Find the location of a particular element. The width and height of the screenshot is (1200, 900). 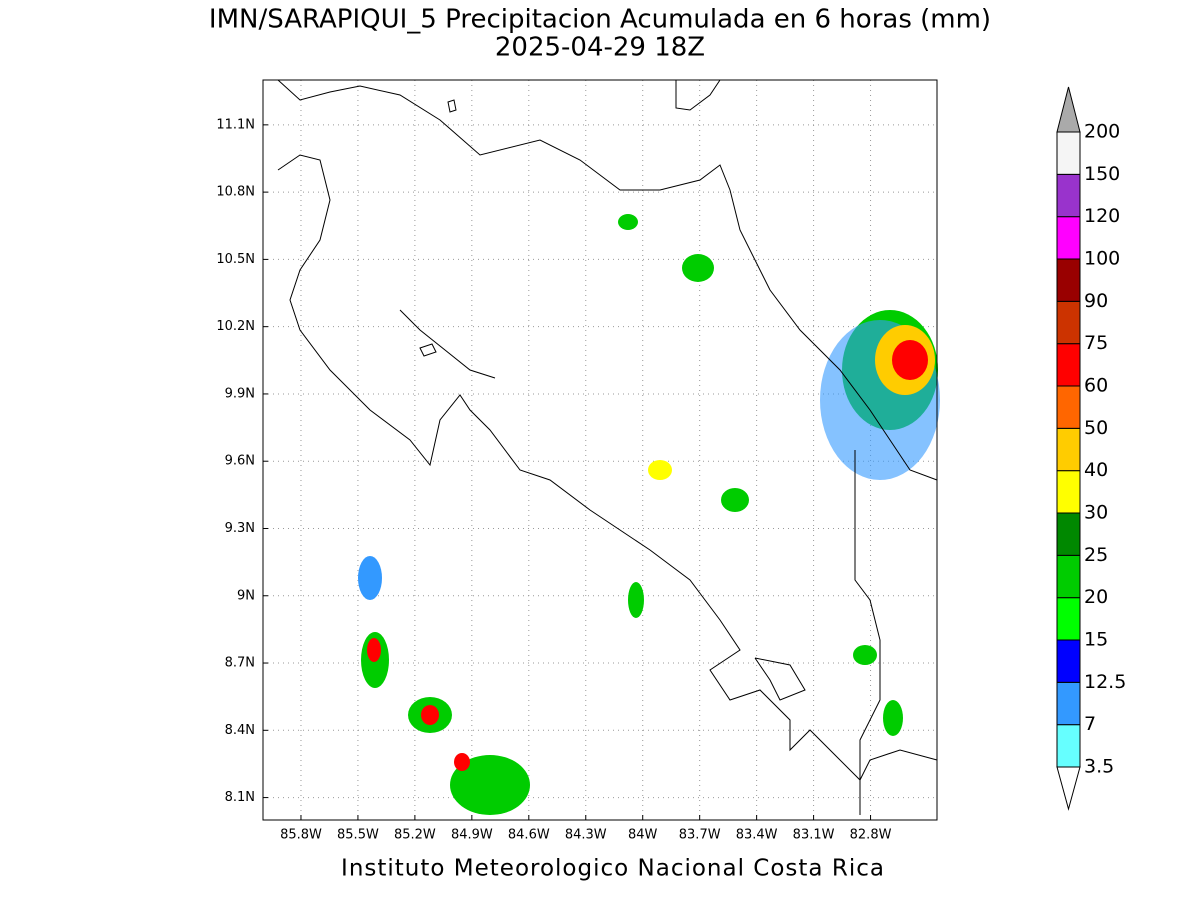

x-tick-label: 85.2W is located at coordinates (415, 835).